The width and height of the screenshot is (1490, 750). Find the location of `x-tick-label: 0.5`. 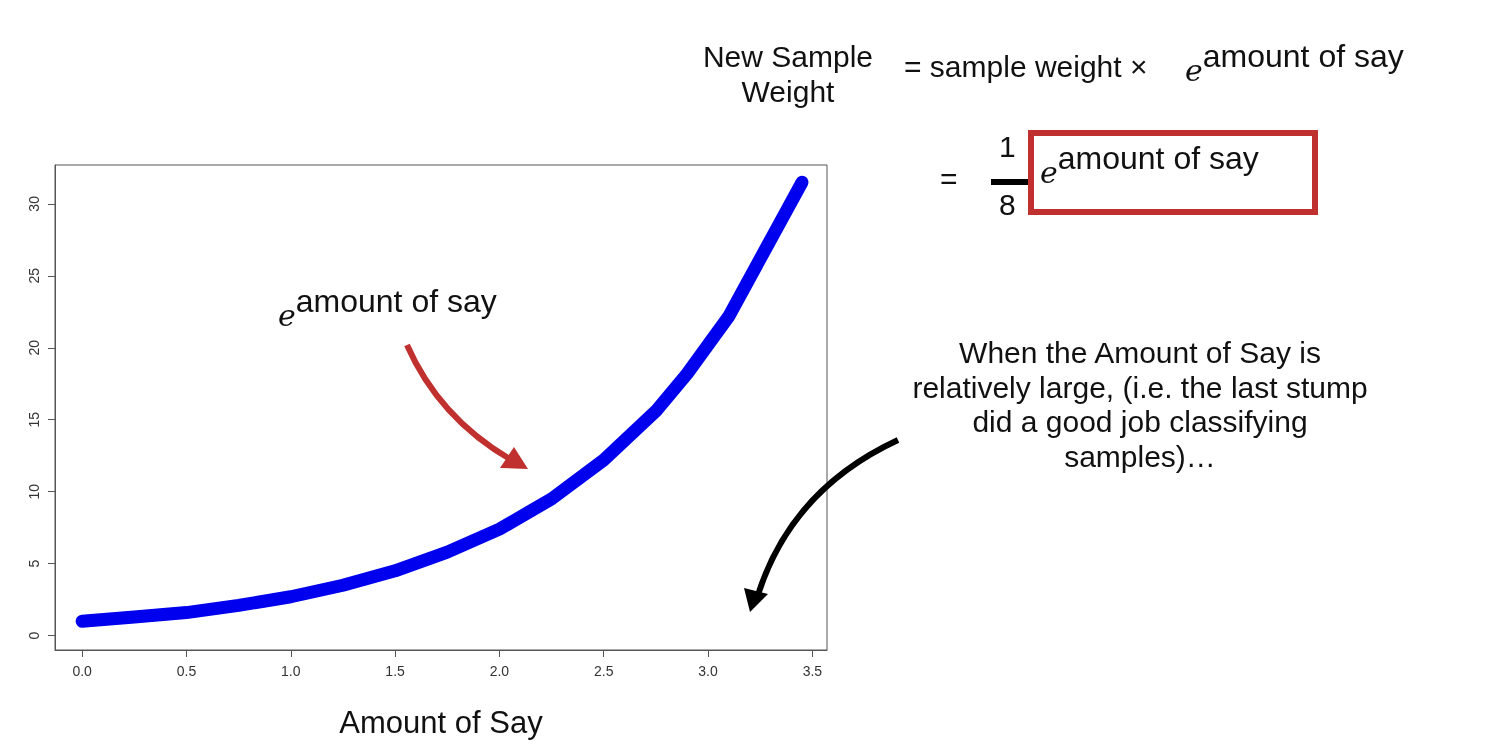

x-tick-label: 0.5 is located at coordinates (186, 671).